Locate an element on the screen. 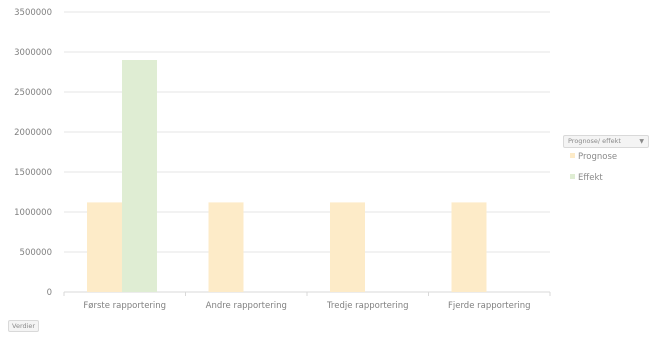  legend-swatch-effekt is located at coordinates (572, 176).